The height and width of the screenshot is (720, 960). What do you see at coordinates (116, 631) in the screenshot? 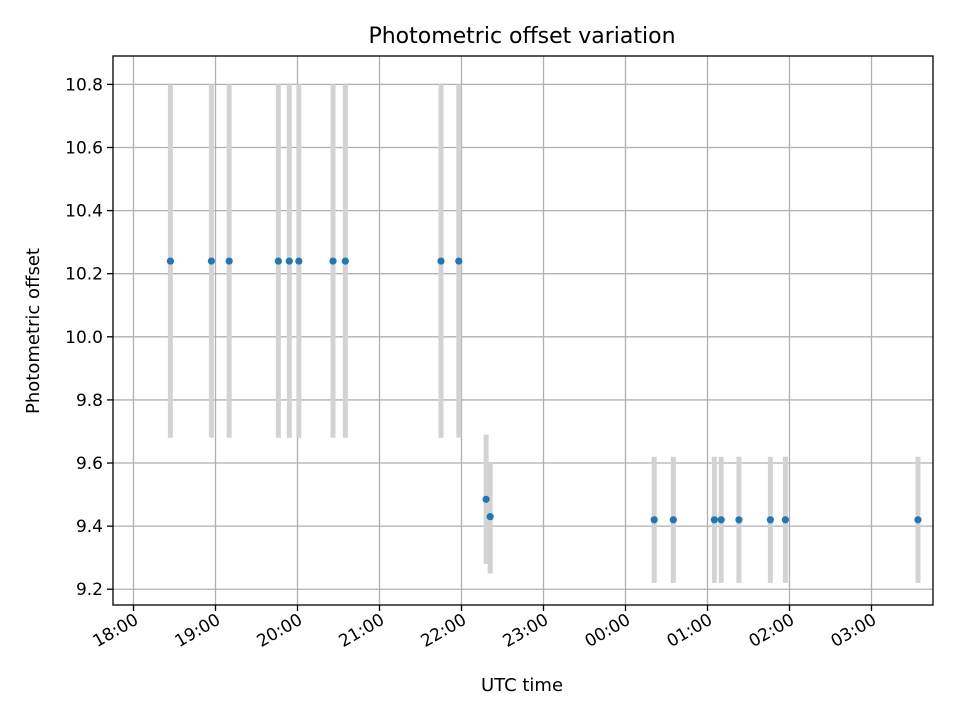
I see `x-tick-label: 18:00` at bounding box center [116, 631].